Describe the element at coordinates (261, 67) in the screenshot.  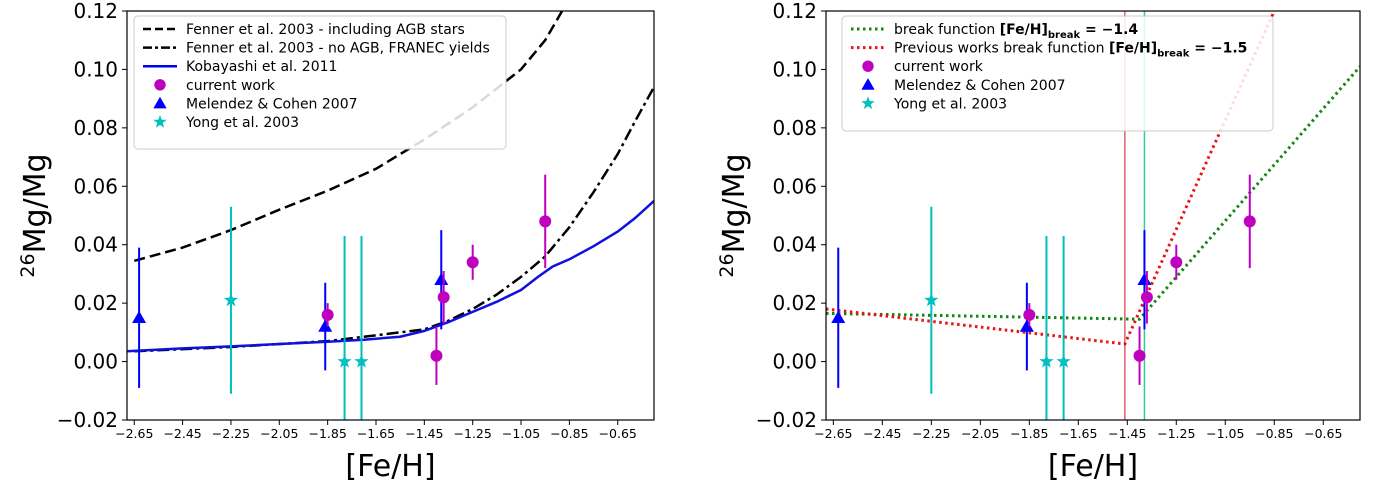
I see `legend-label-text: Kobayashi et al. 2011` at that location.